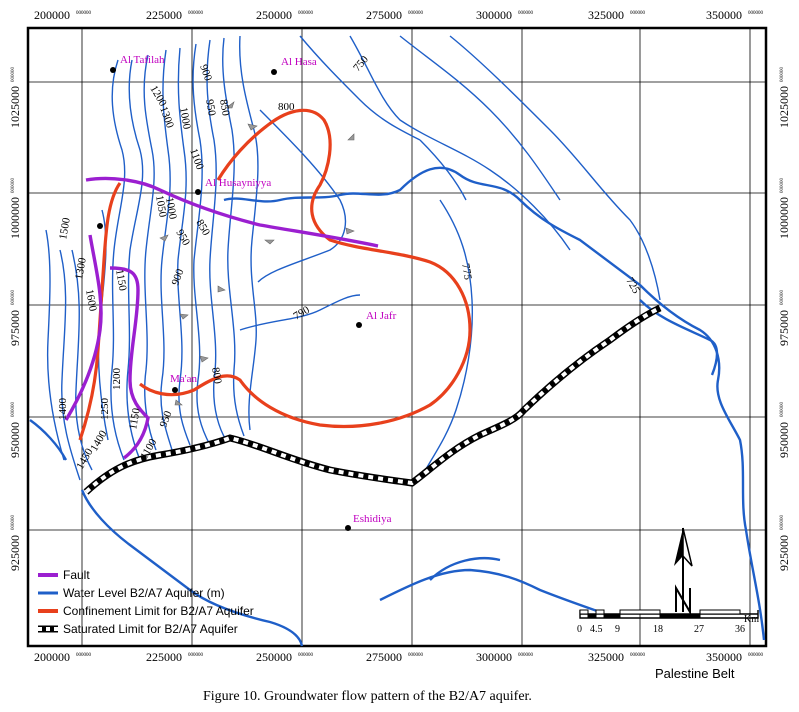  Describe the element at coordinates (81, 268) in the screenshot. I see `contour-label: 1300` at that location.